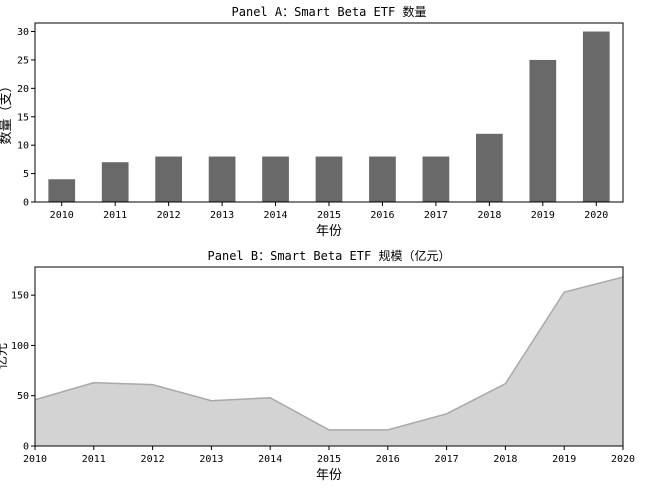 The image size is (645, 488). Describe the element at coordinates (168, 179) in the screenshot. I see `bar-2012` at that location.